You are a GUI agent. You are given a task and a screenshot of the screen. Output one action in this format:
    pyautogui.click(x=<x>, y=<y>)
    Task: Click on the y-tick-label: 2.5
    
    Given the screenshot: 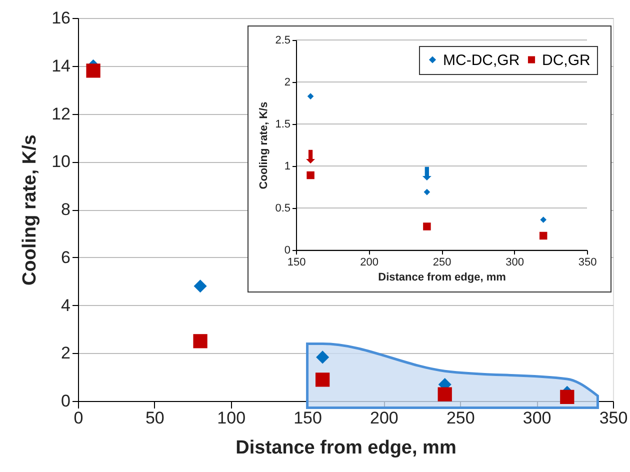 What is the action you would take?
    pyautogui.click(x=282, y=40)
    